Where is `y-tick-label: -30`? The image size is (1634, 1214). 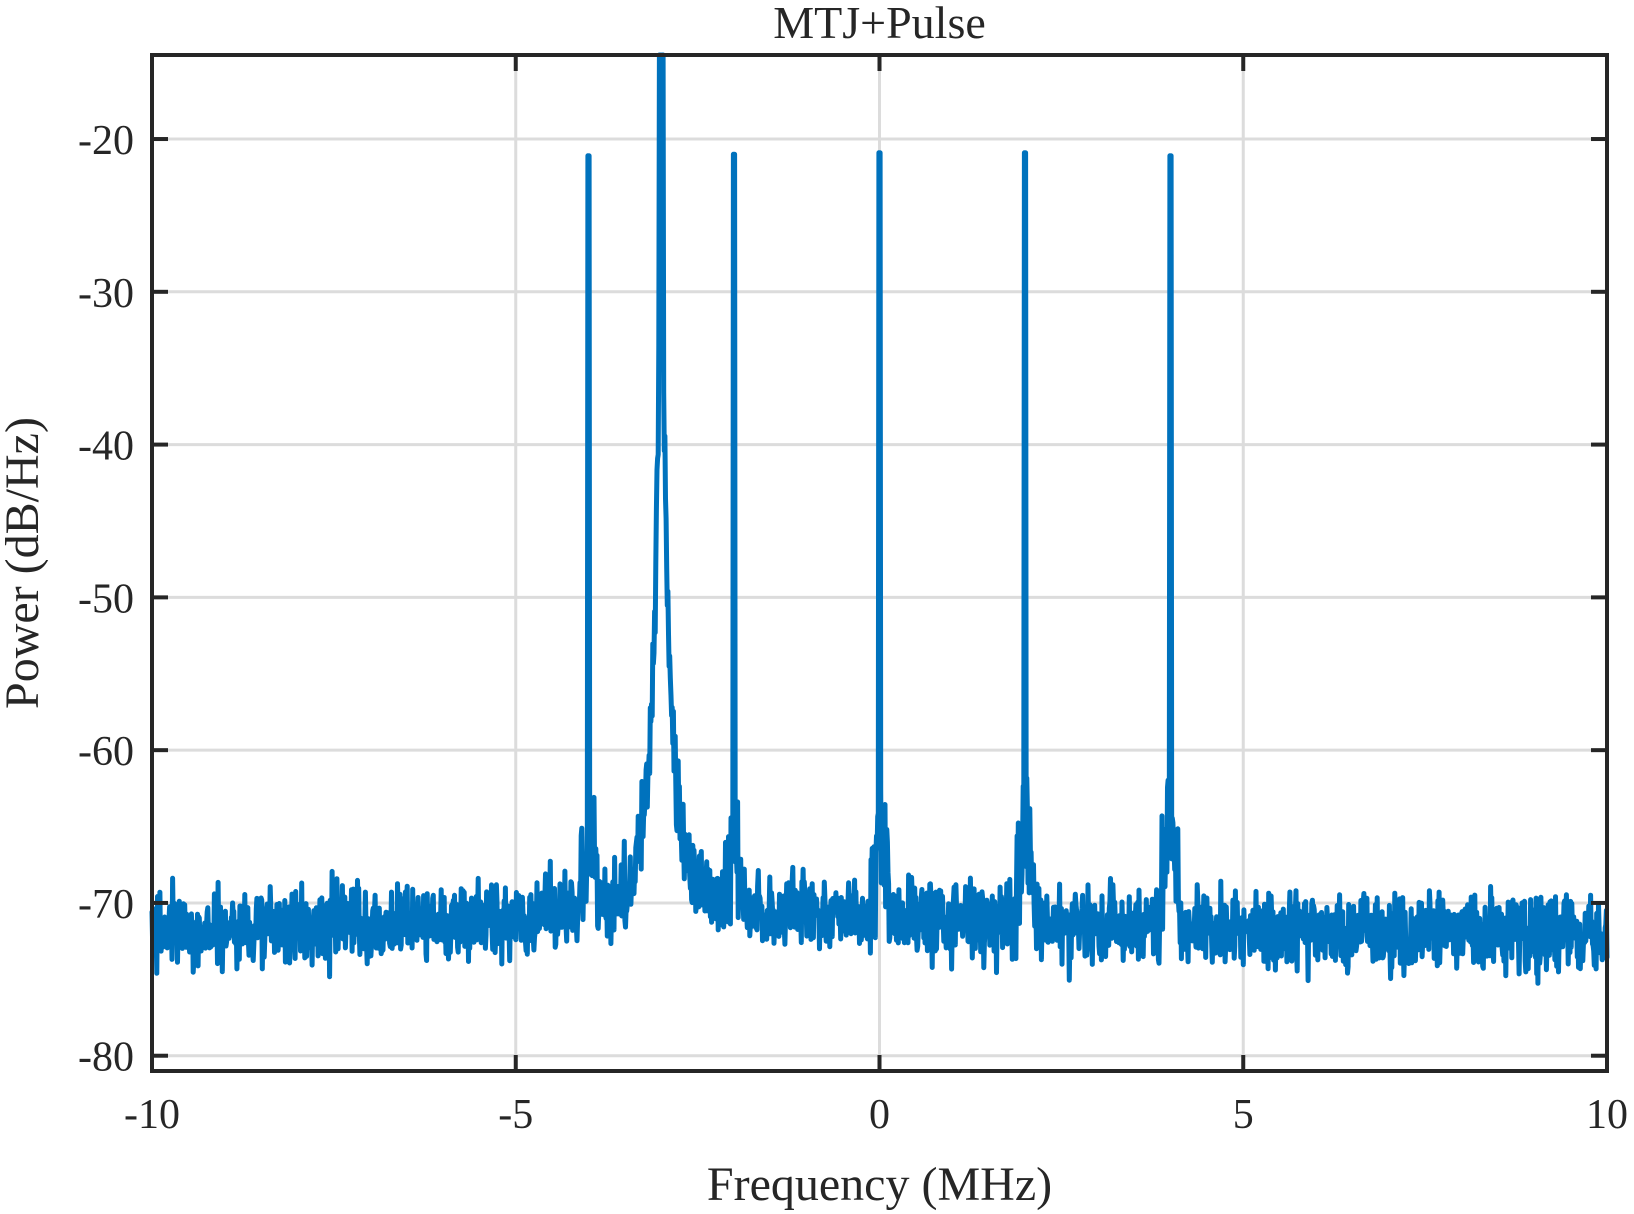 y-tick-label: -30 is located at coordinates (106, 294).